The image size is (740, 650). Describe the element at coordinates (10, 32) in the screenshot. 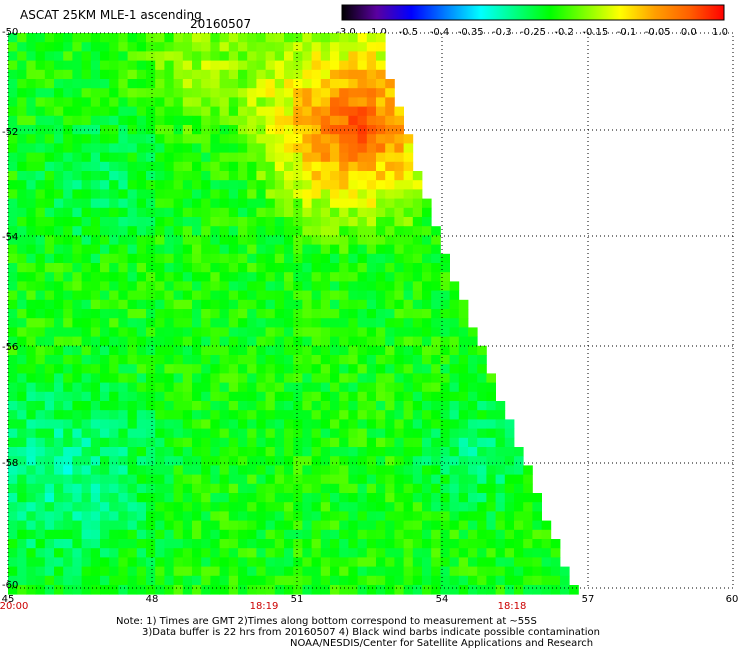

I see `lat-label: -50` at that location.